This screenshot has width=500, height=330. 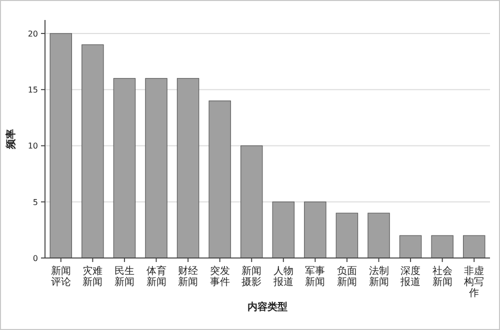 What do you see at coordinates (60, 276) in the screenshot?
I see `x-tick-label: 新闻评论` at bounding box center [60, 276].